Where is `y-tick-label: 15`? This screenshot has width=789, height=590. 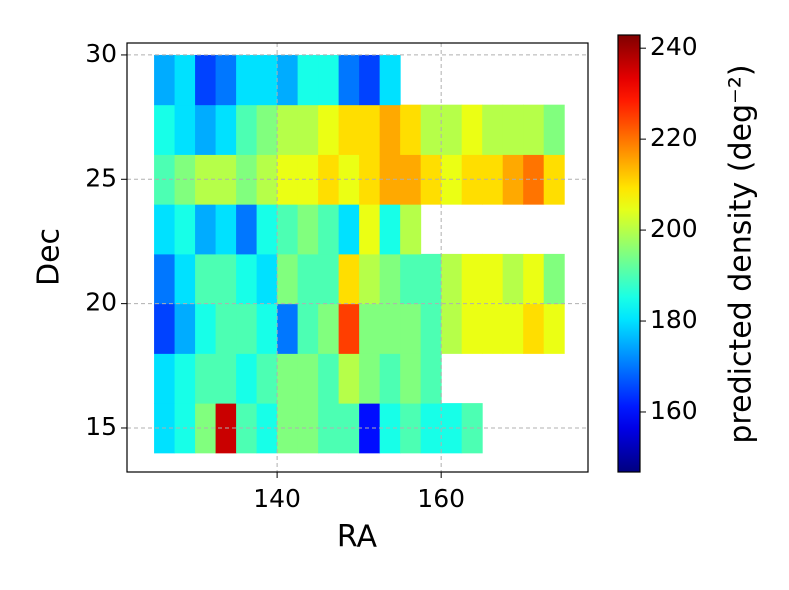
y-tick-label: 15 is located at coordinates (101, 426).